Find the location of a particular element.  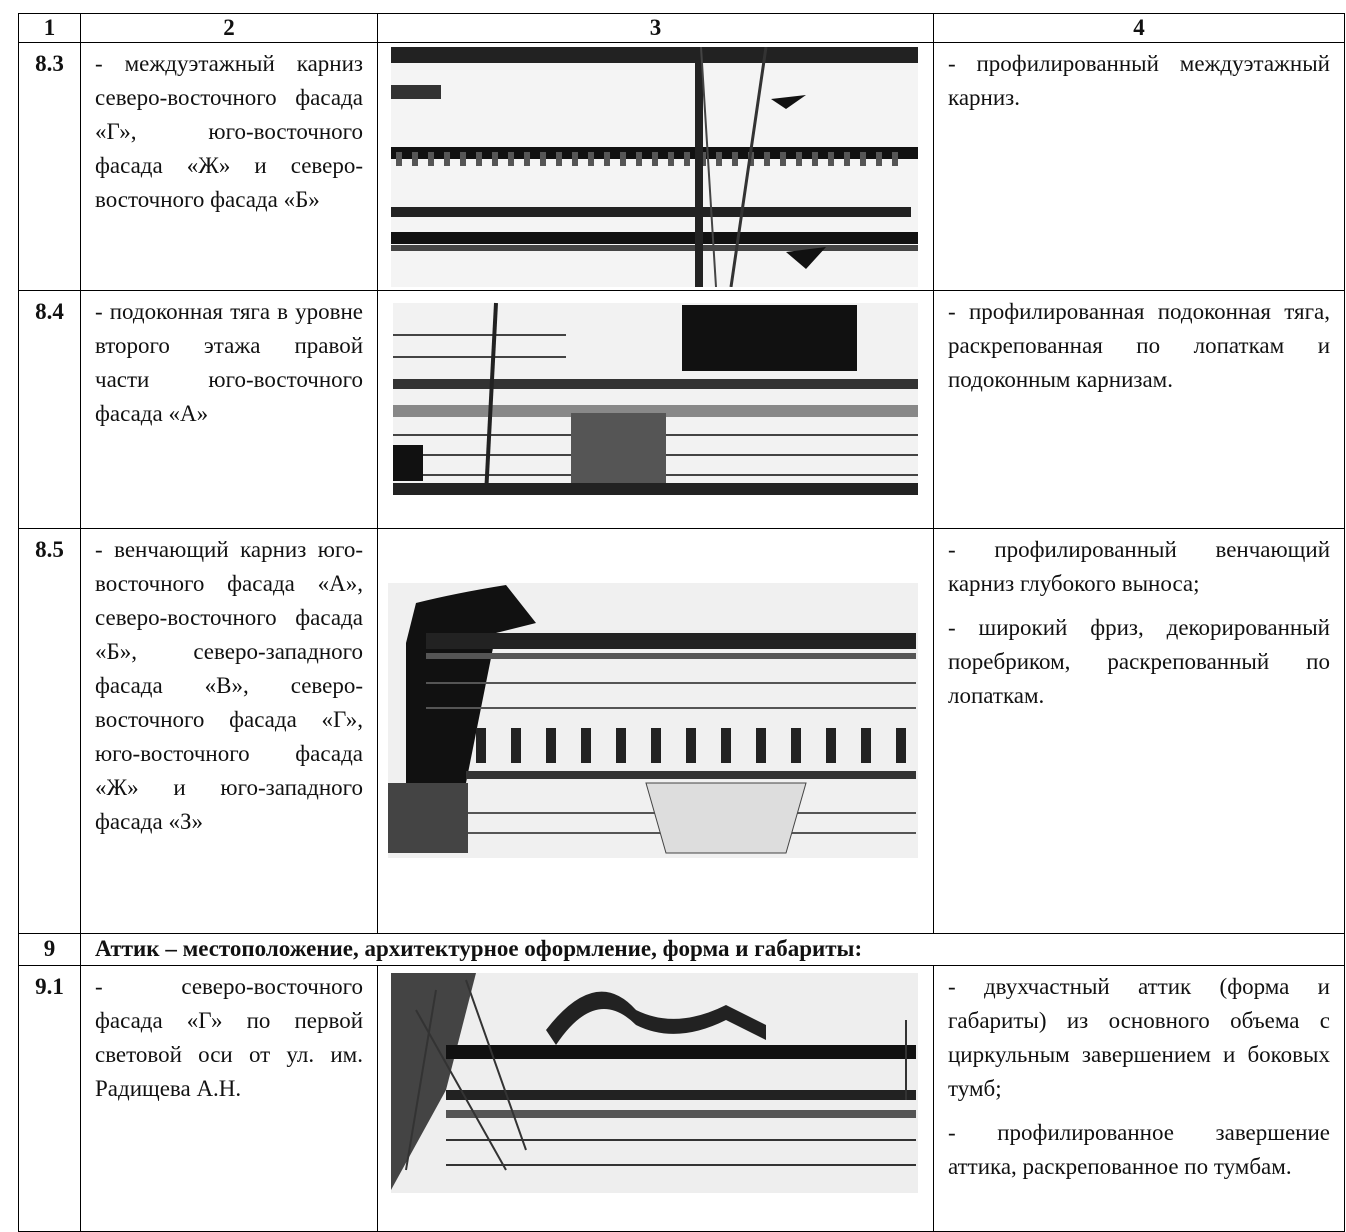

row-number: 8.4 is located at coordinates (49, 409).